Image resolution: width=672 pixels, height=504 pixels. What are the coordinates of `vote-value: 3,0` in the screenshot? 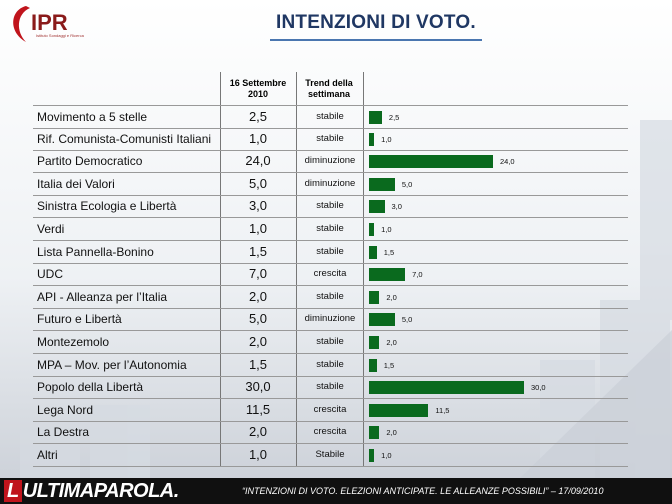 It's located at (258, 206).